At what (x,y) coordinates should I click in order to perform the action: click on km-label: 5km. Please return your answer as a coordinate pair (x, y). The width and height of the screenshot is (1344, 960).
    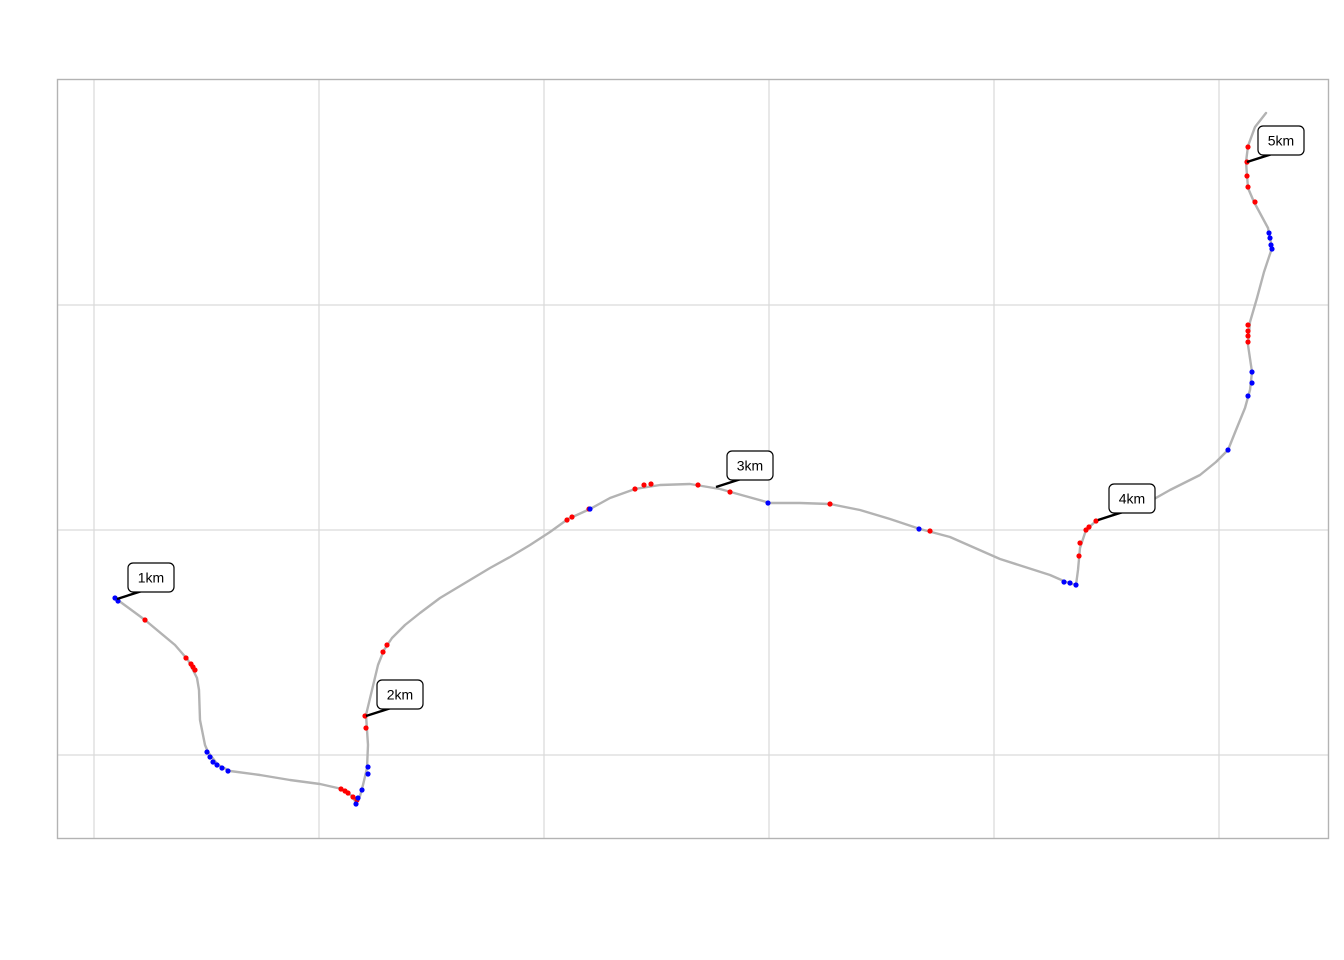
    Looking at the image, I should click on (1275, 144).